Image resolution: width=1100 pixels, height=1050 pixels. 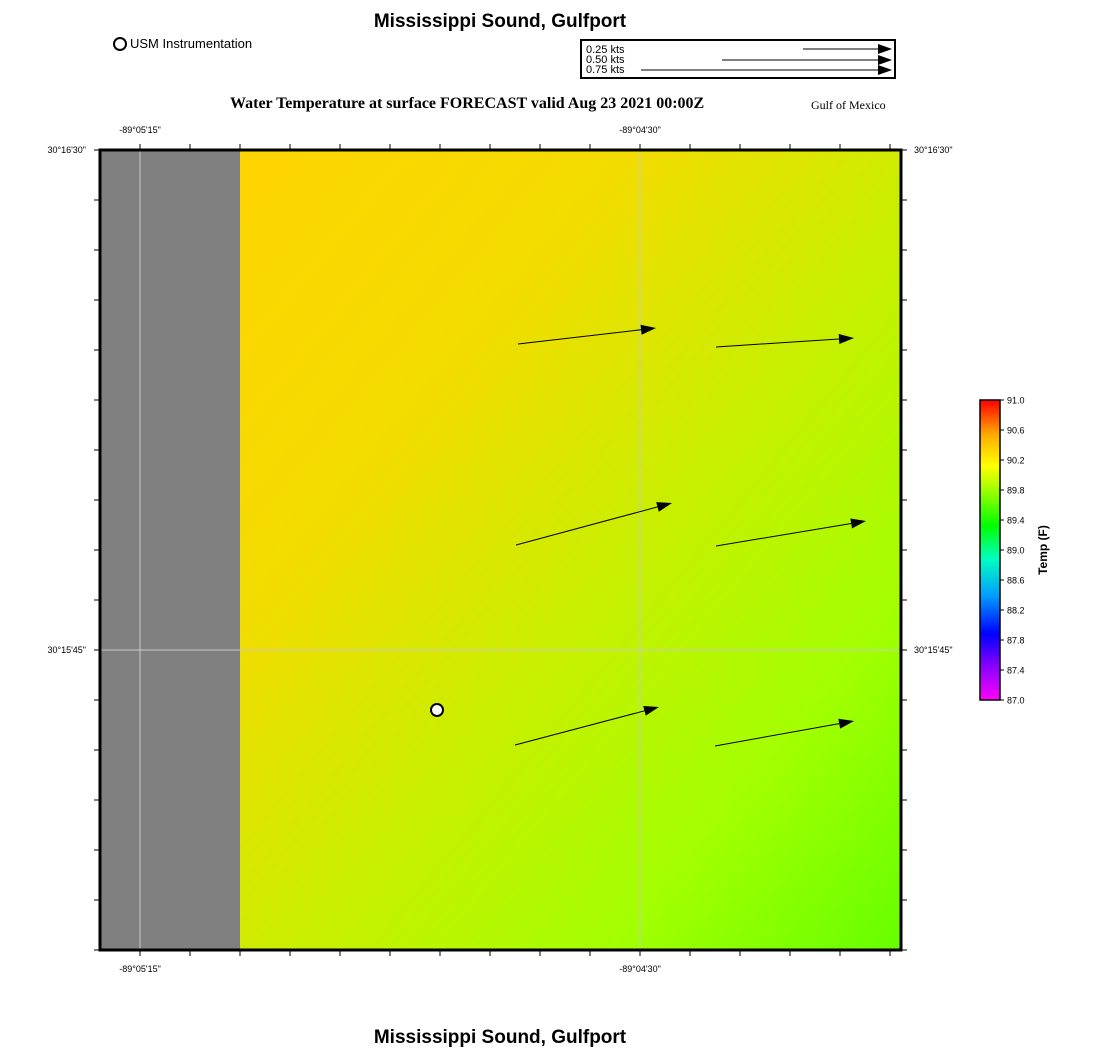 I want to click on colorbar-tick-label: 90.2, so click(x=1016, y=461).